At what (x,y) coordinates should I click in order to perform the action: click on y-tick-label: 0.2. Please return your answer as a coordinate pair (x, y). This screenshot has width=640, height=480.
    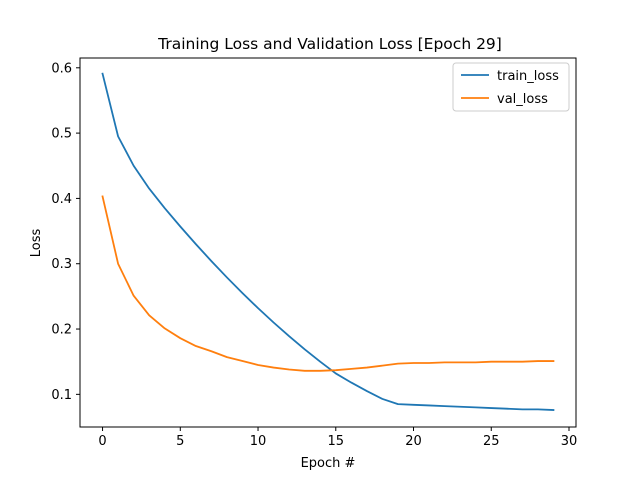
    Looking at the image, I should click on (61, 330).